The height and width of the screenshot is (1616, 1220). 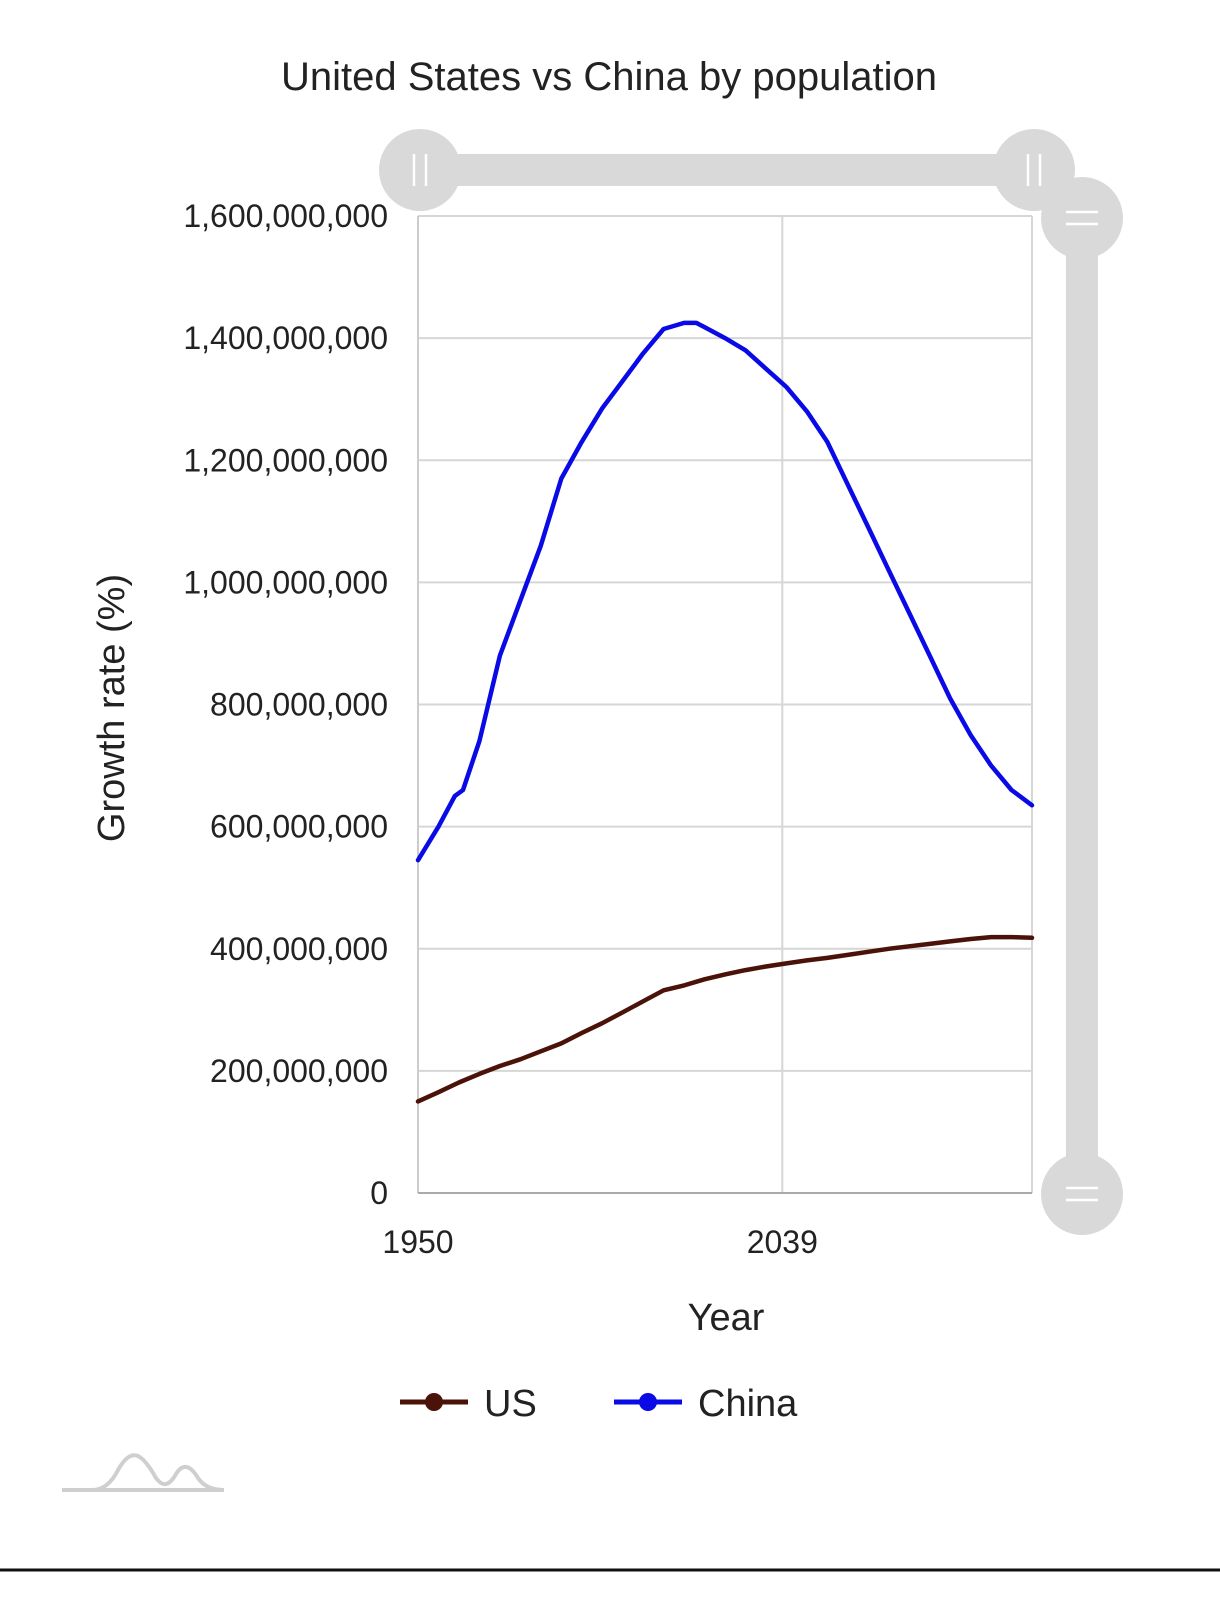 What do you see at coordinates (725, 1019) in the screenshot?
I see `series-line-us` at bounding box center [725, 1019].